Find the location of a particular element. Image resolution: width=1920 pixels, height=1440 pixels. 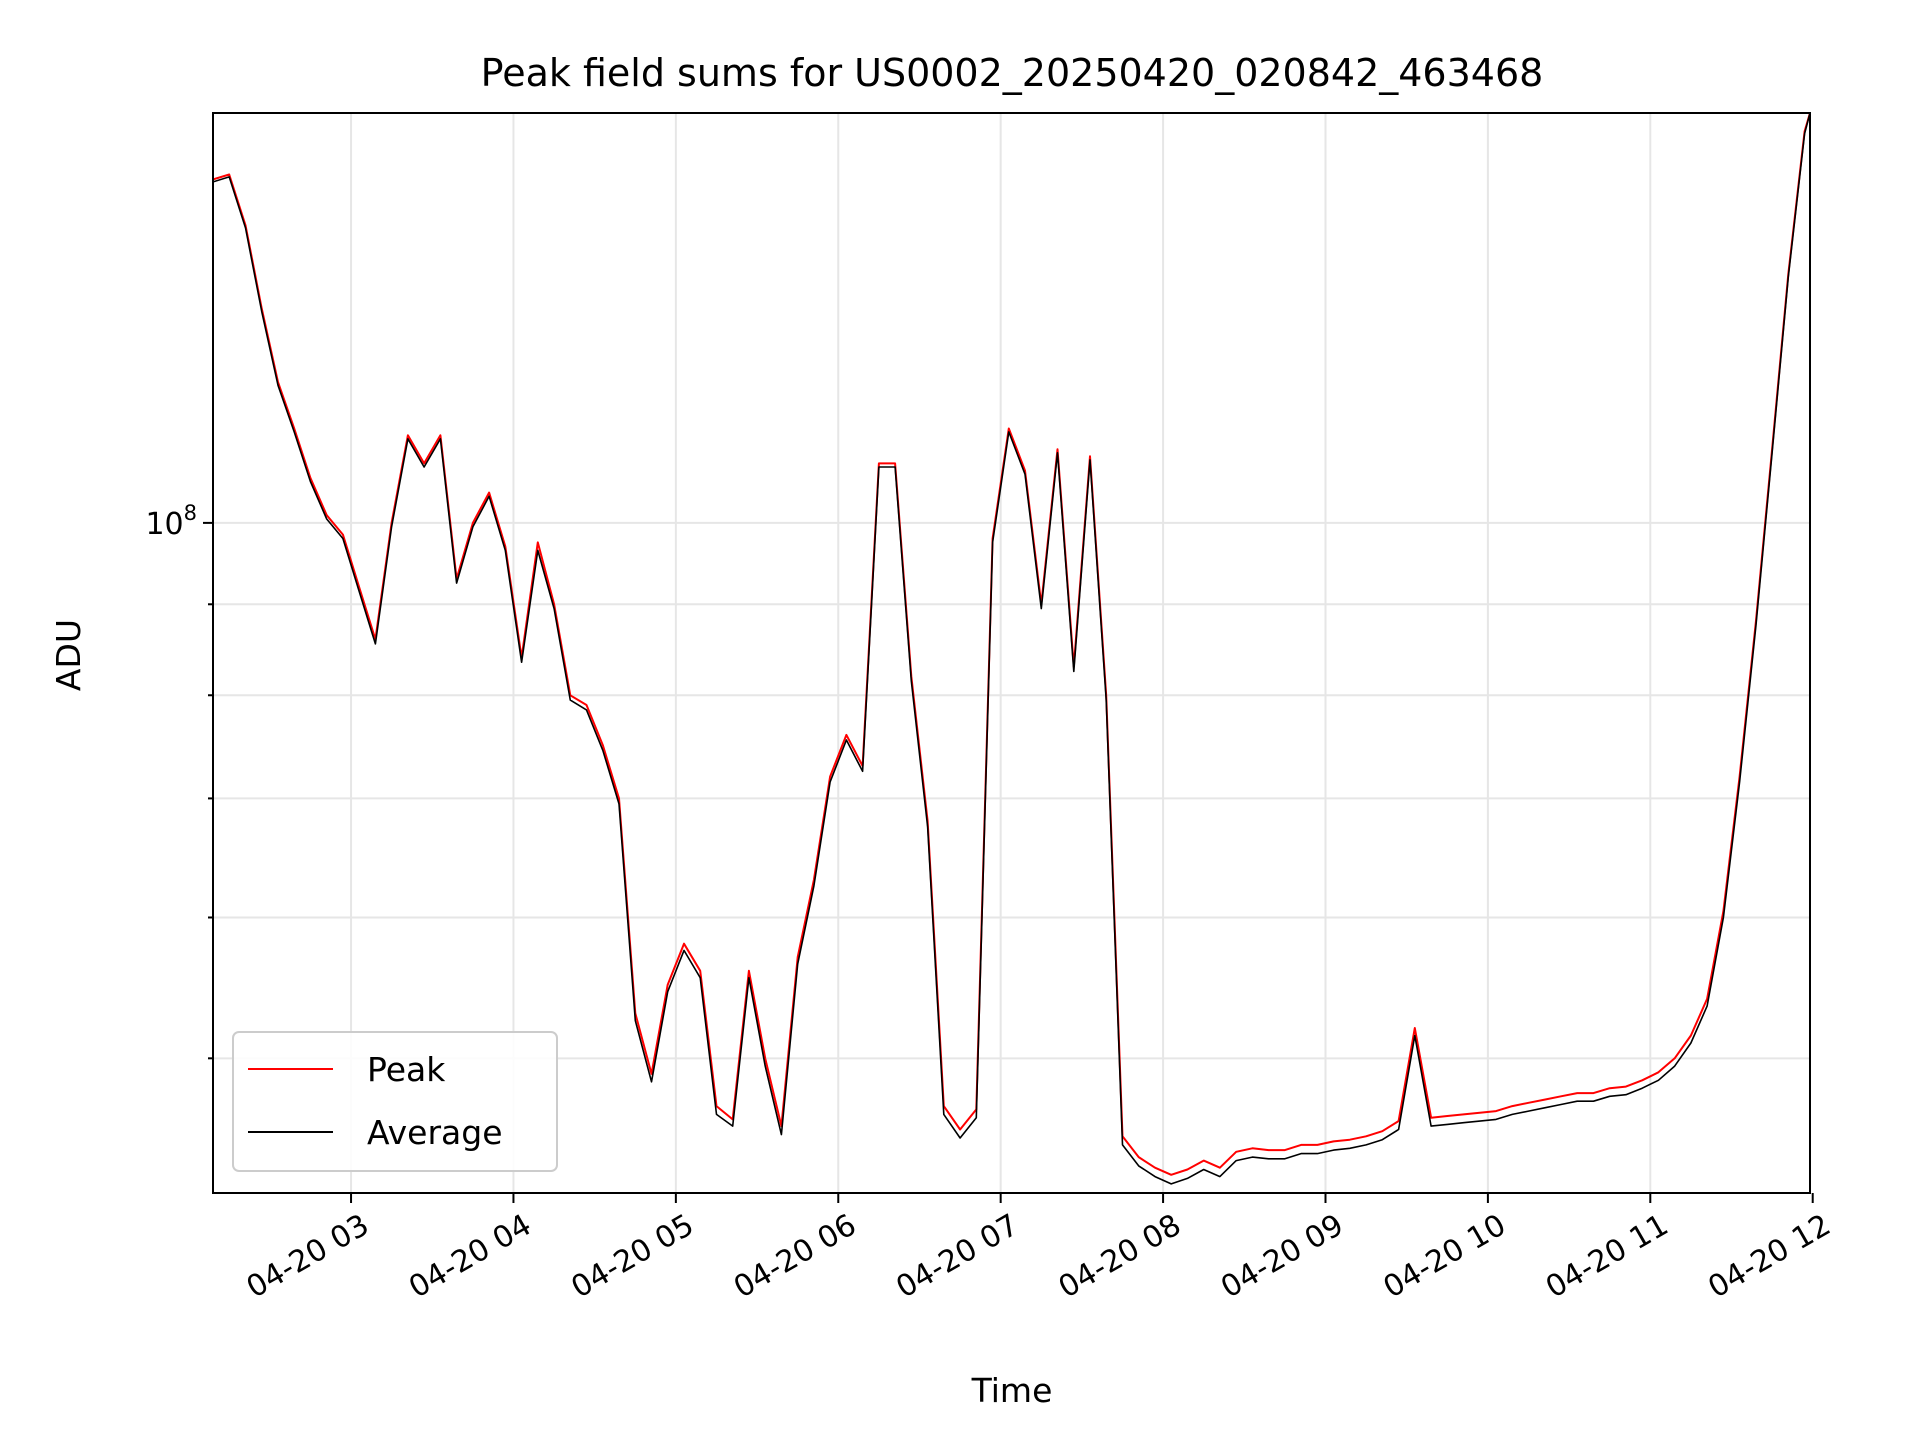

x-tick-label-5: 04-20 08 is located at coordinates (1120, 1257).